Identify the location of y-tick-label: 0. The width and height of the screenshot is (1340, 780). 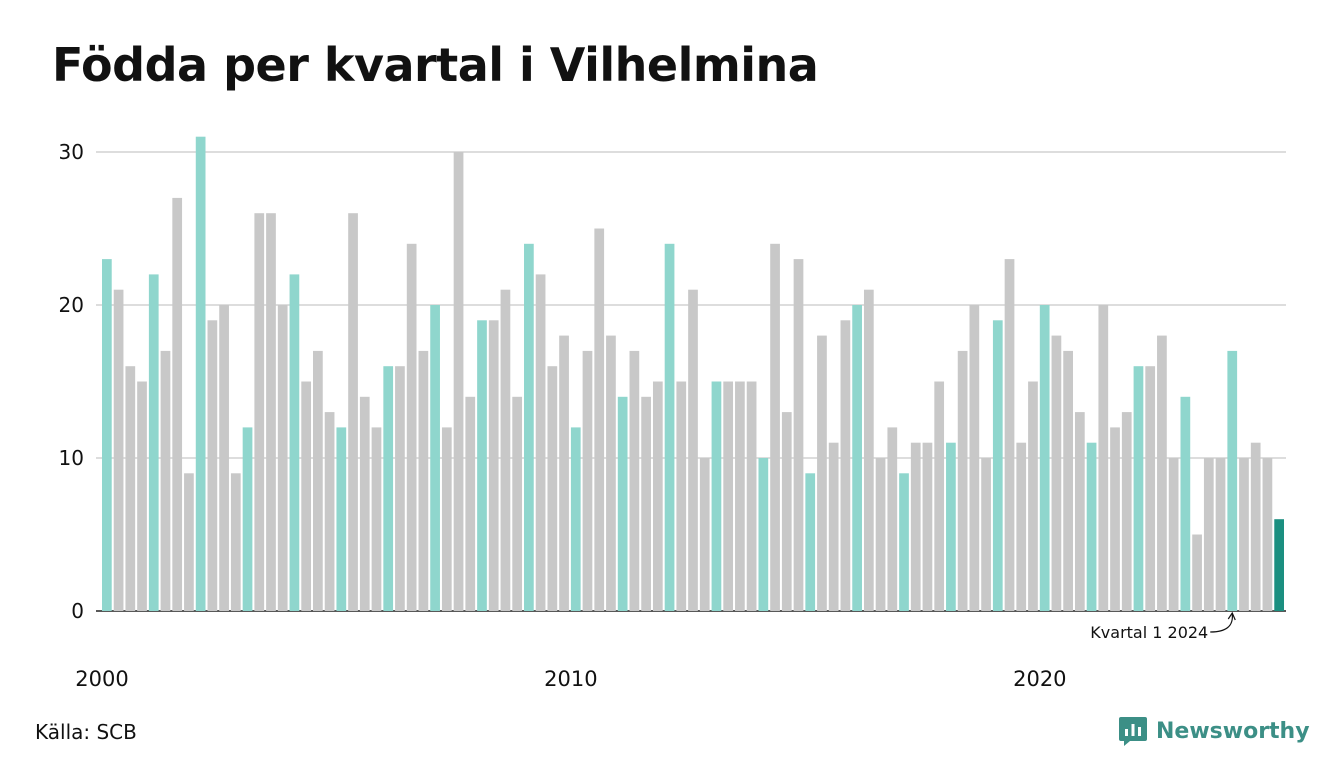
(77, 611).